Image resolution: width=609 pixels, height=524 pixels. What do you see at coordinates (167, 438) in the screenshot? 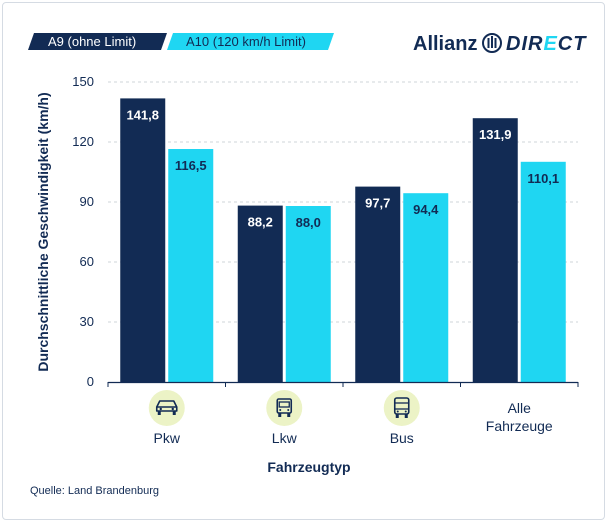
I see `category-label: Pkw` at bounding box center [167, 438].